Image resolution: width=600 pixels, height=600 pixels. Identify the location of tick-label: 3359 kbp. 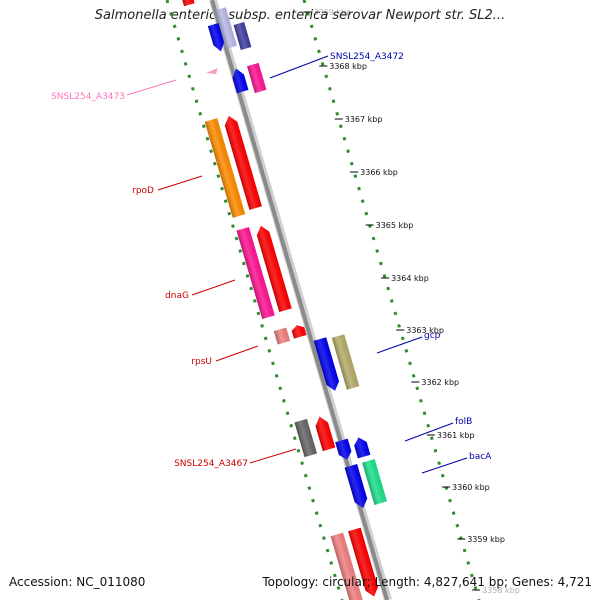
(486, 539).